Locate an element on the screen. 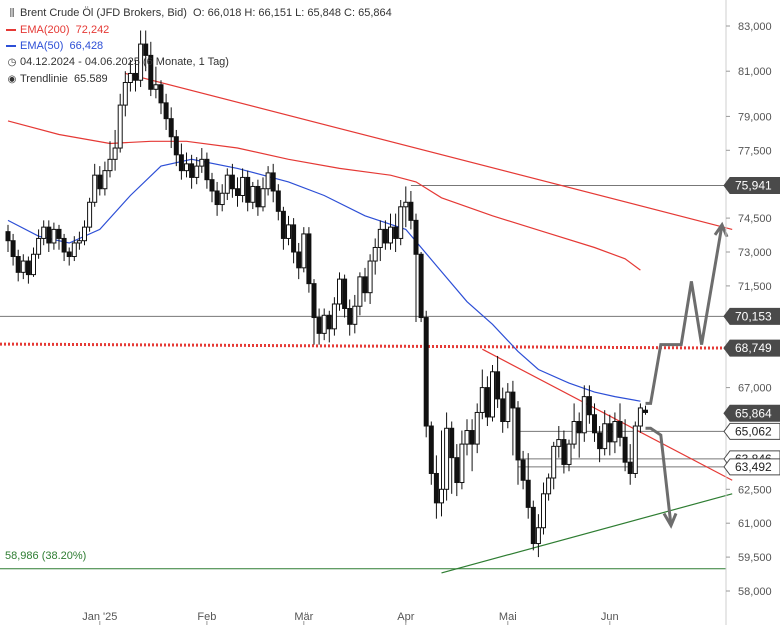  ema200-label: EMA(200) is located at coordinates (45, 30).